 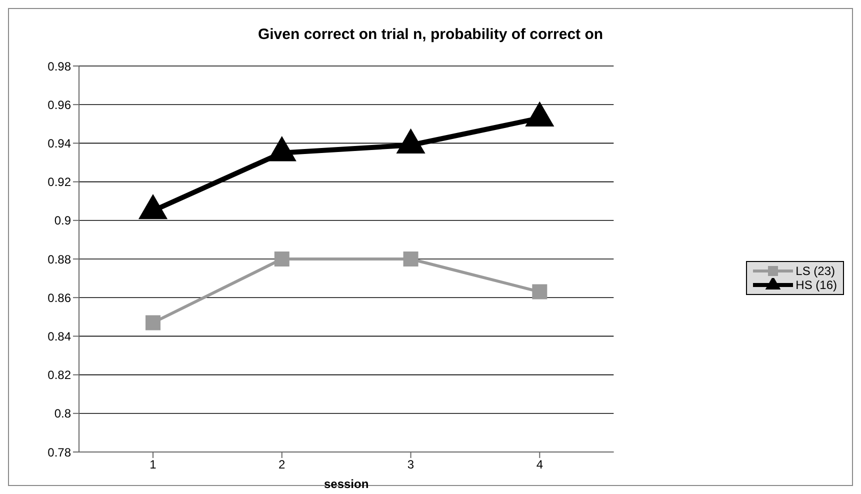 I want to click on y-tick-label: 0.98, so click(x=60, y=66).